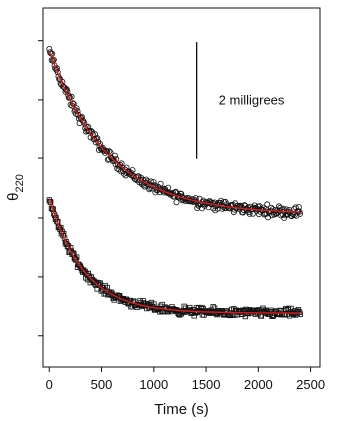  What do you see at coordinates (310, 384) in the screenshot?
I see `x-tick-label: 2500` at bounding box center [310, 384].